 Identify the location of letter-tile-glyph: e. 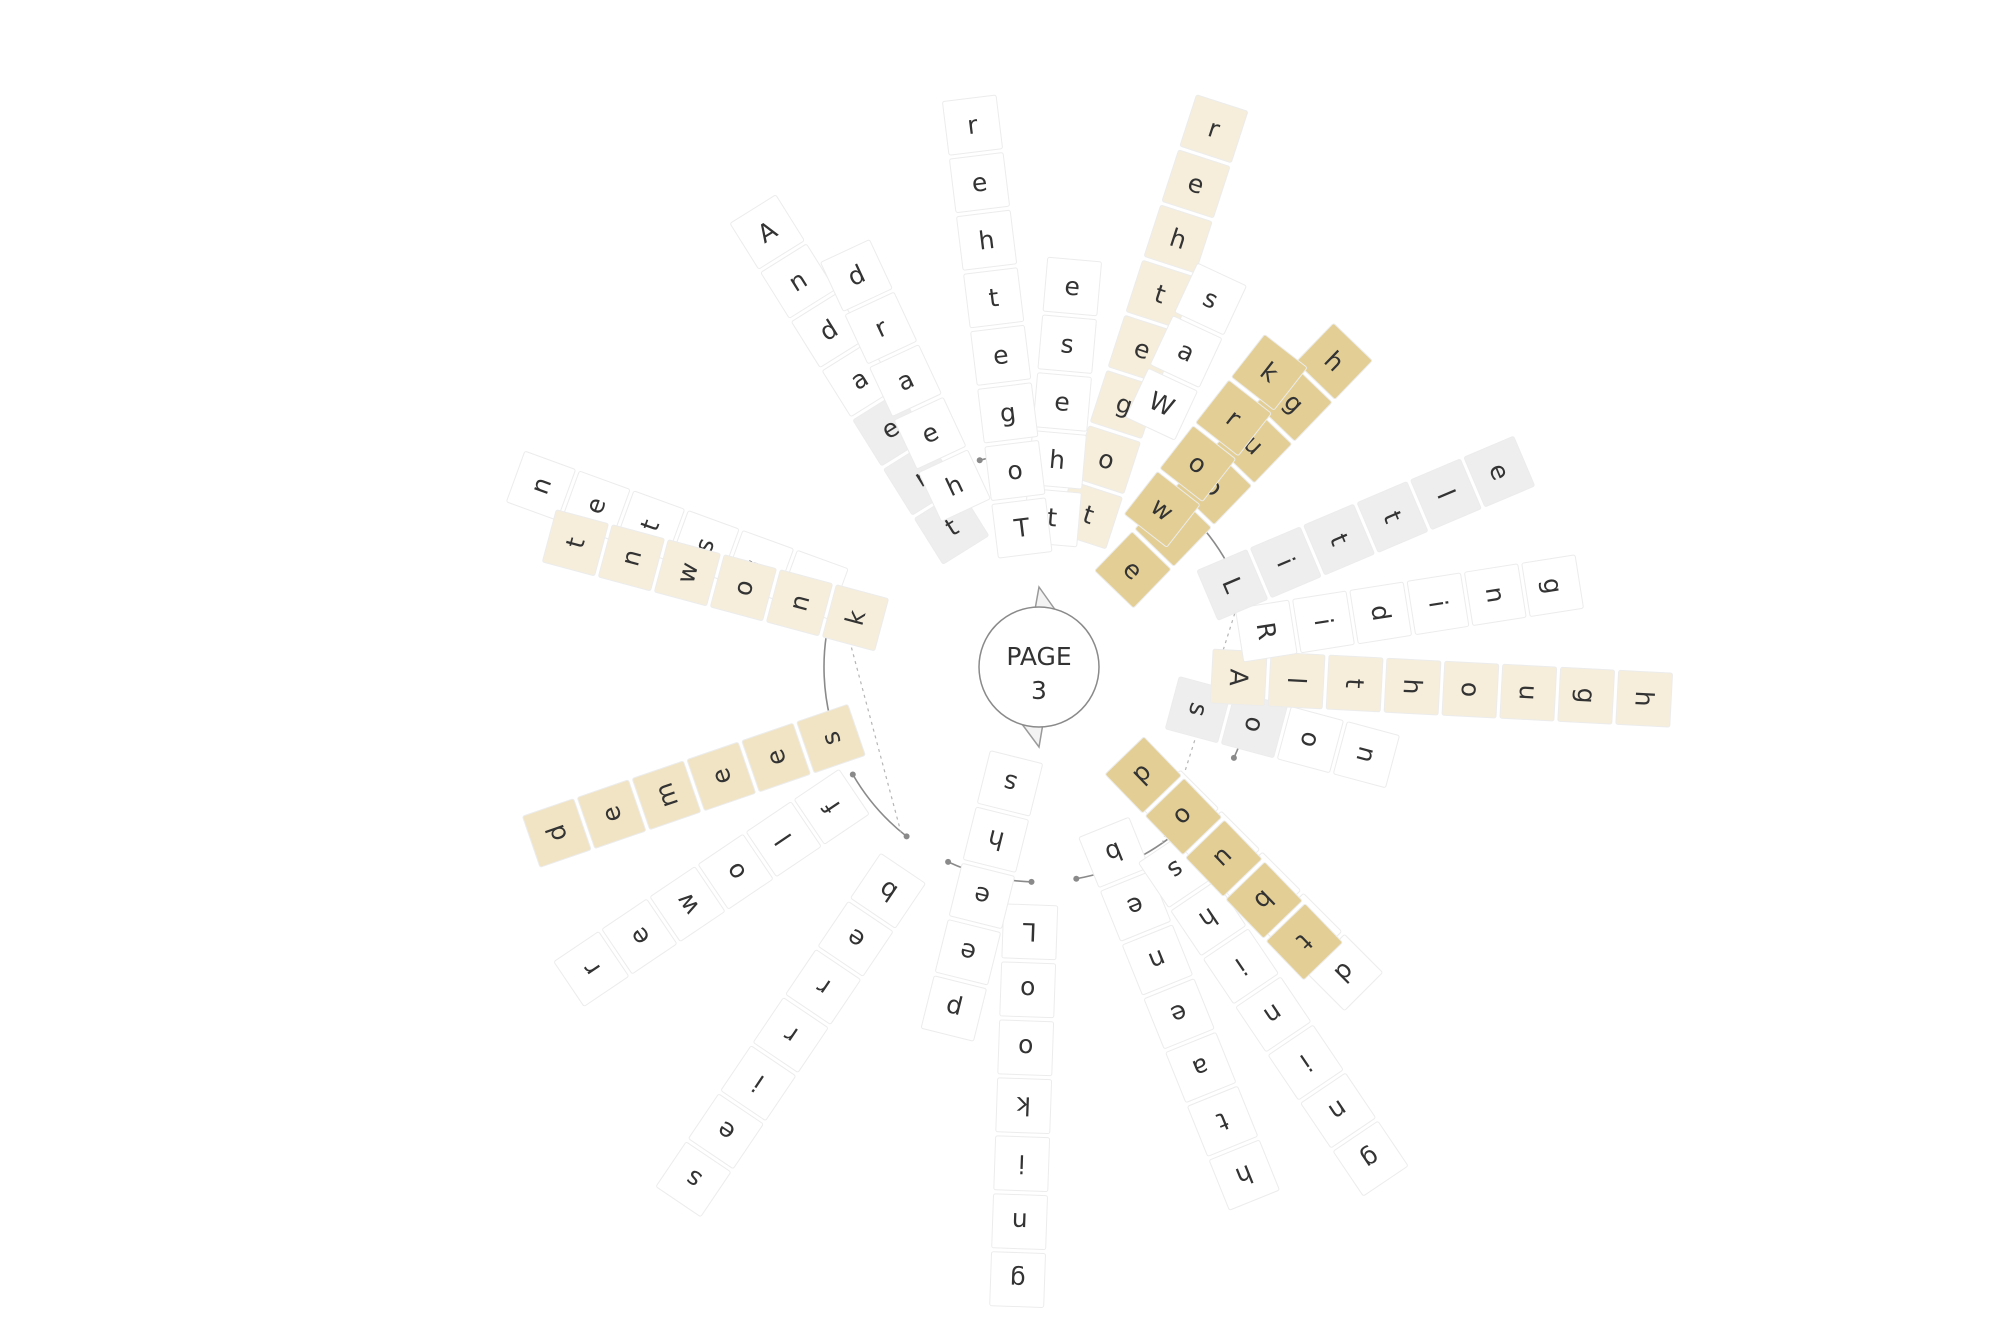
(1072, 286).